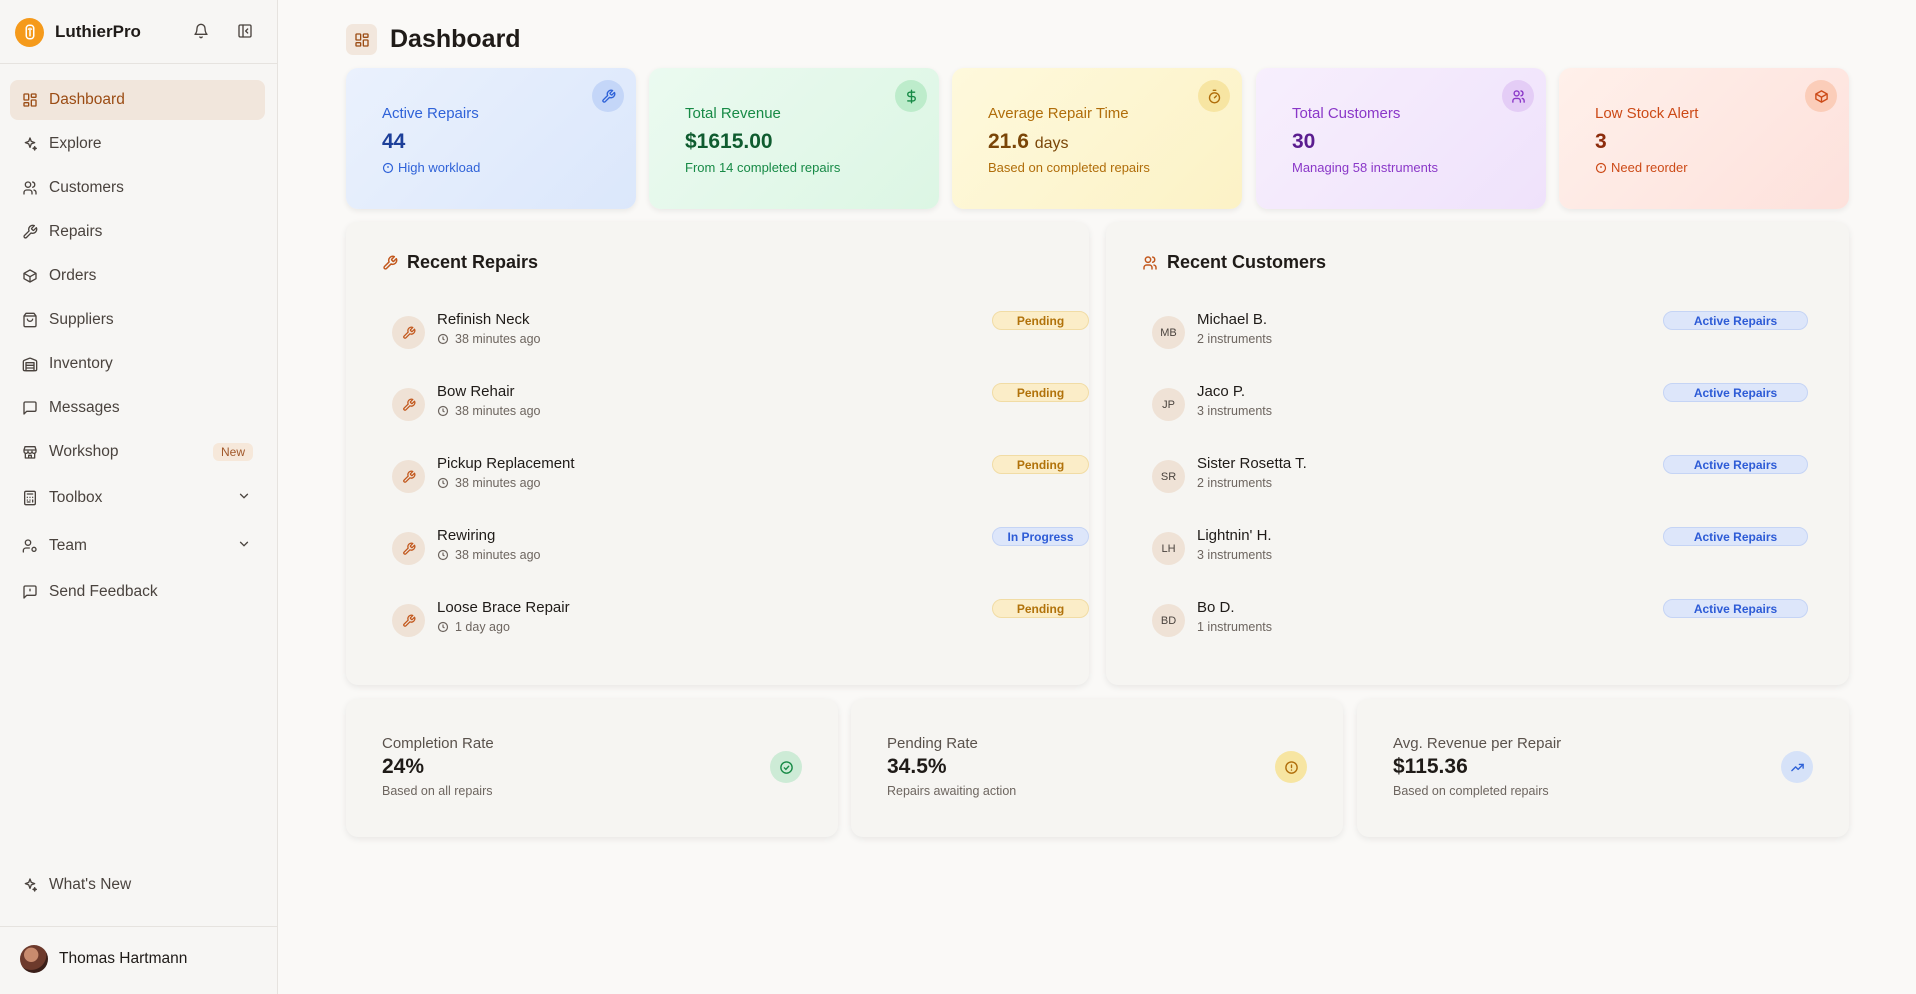  What do you see at coordinates (201, 31) in the screenshot?
I see `bell-icon` at bounding box center [201, 31].